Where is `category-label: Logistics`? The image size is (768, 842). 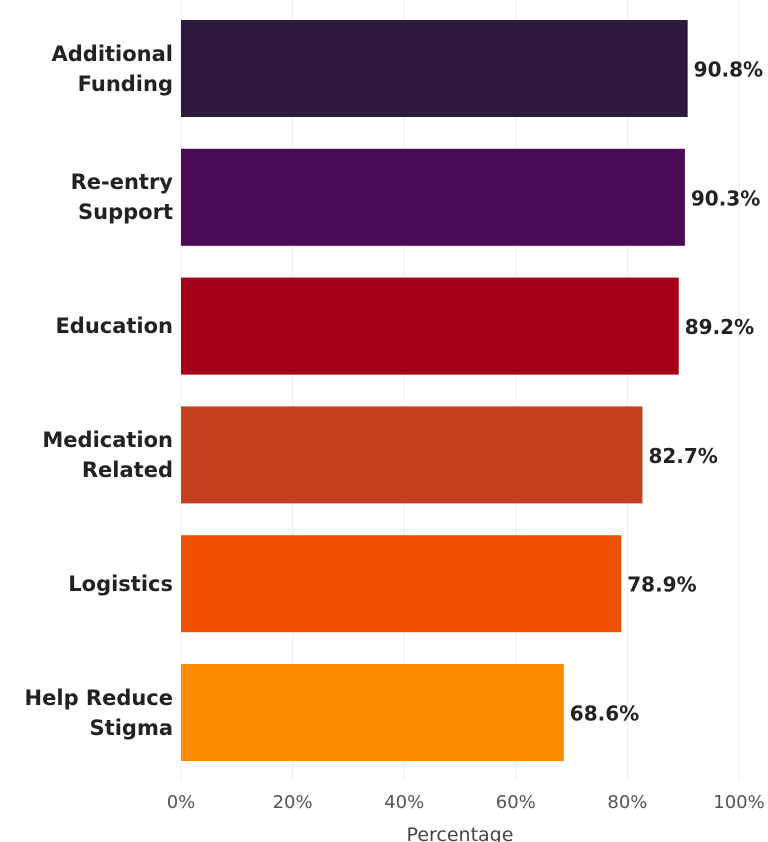 category-label: Logistics is located at coordinates (120, 583).